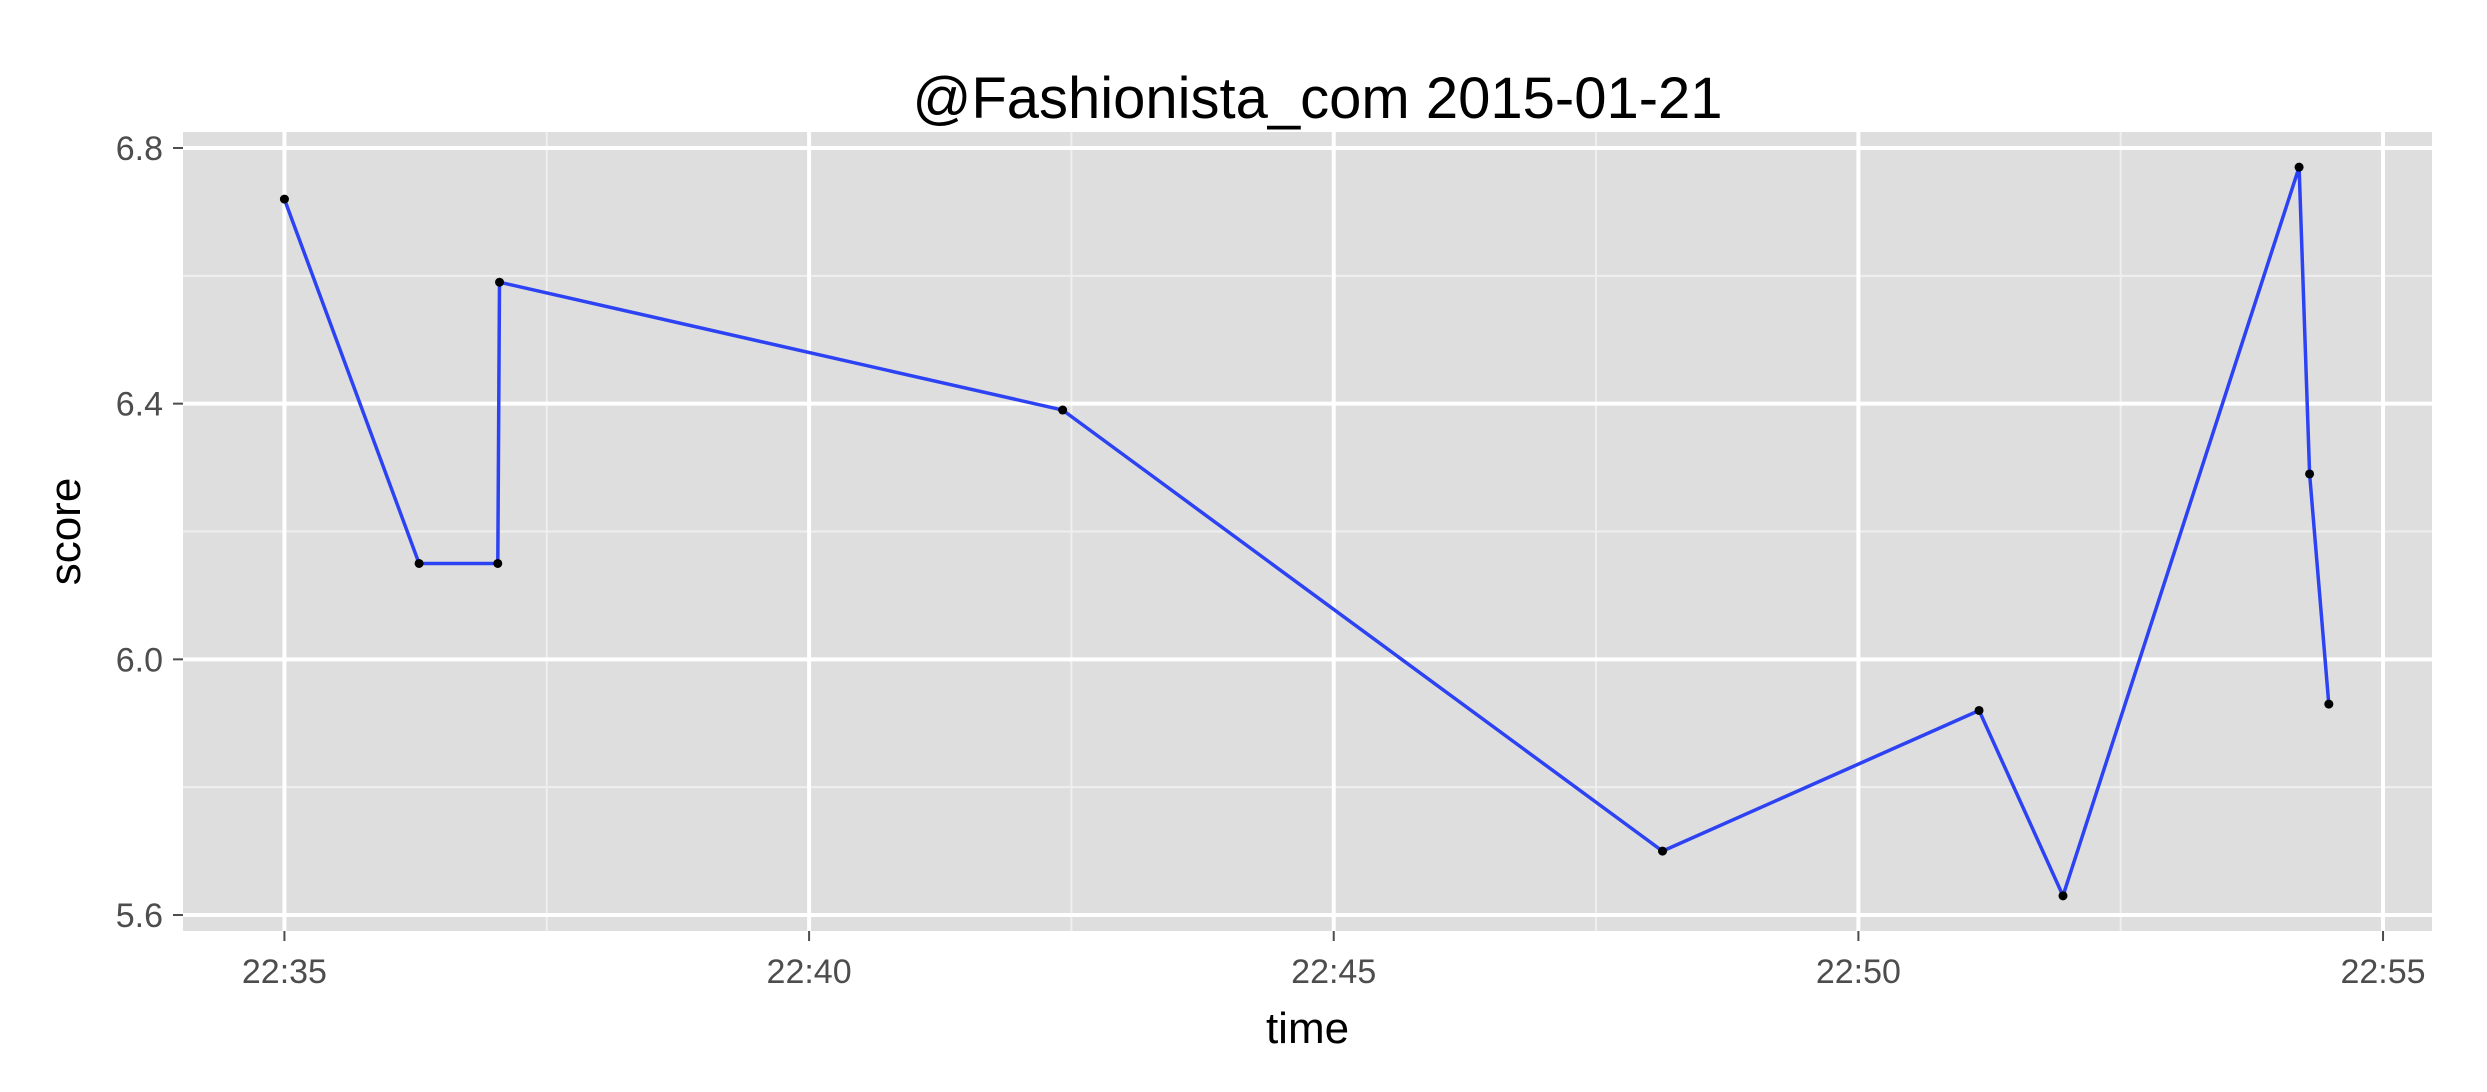 The height and width of the screenshot is (1092, 2487). I want to click on y-axis-title: score, so click(65, 532).